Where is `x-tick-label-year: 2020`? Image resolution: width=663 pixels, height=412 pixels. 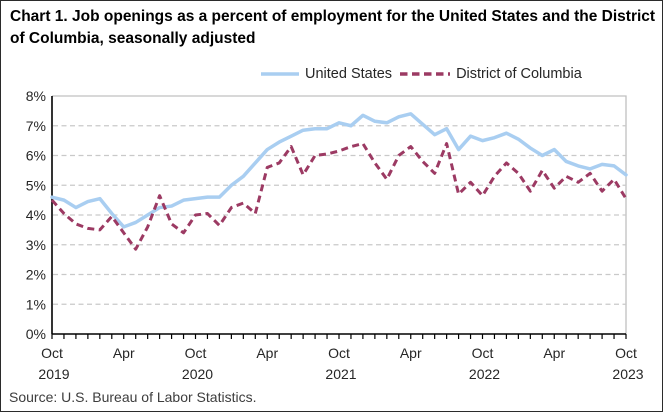 x-tick-label-year: 2020 is located at coordinates (197, 374).